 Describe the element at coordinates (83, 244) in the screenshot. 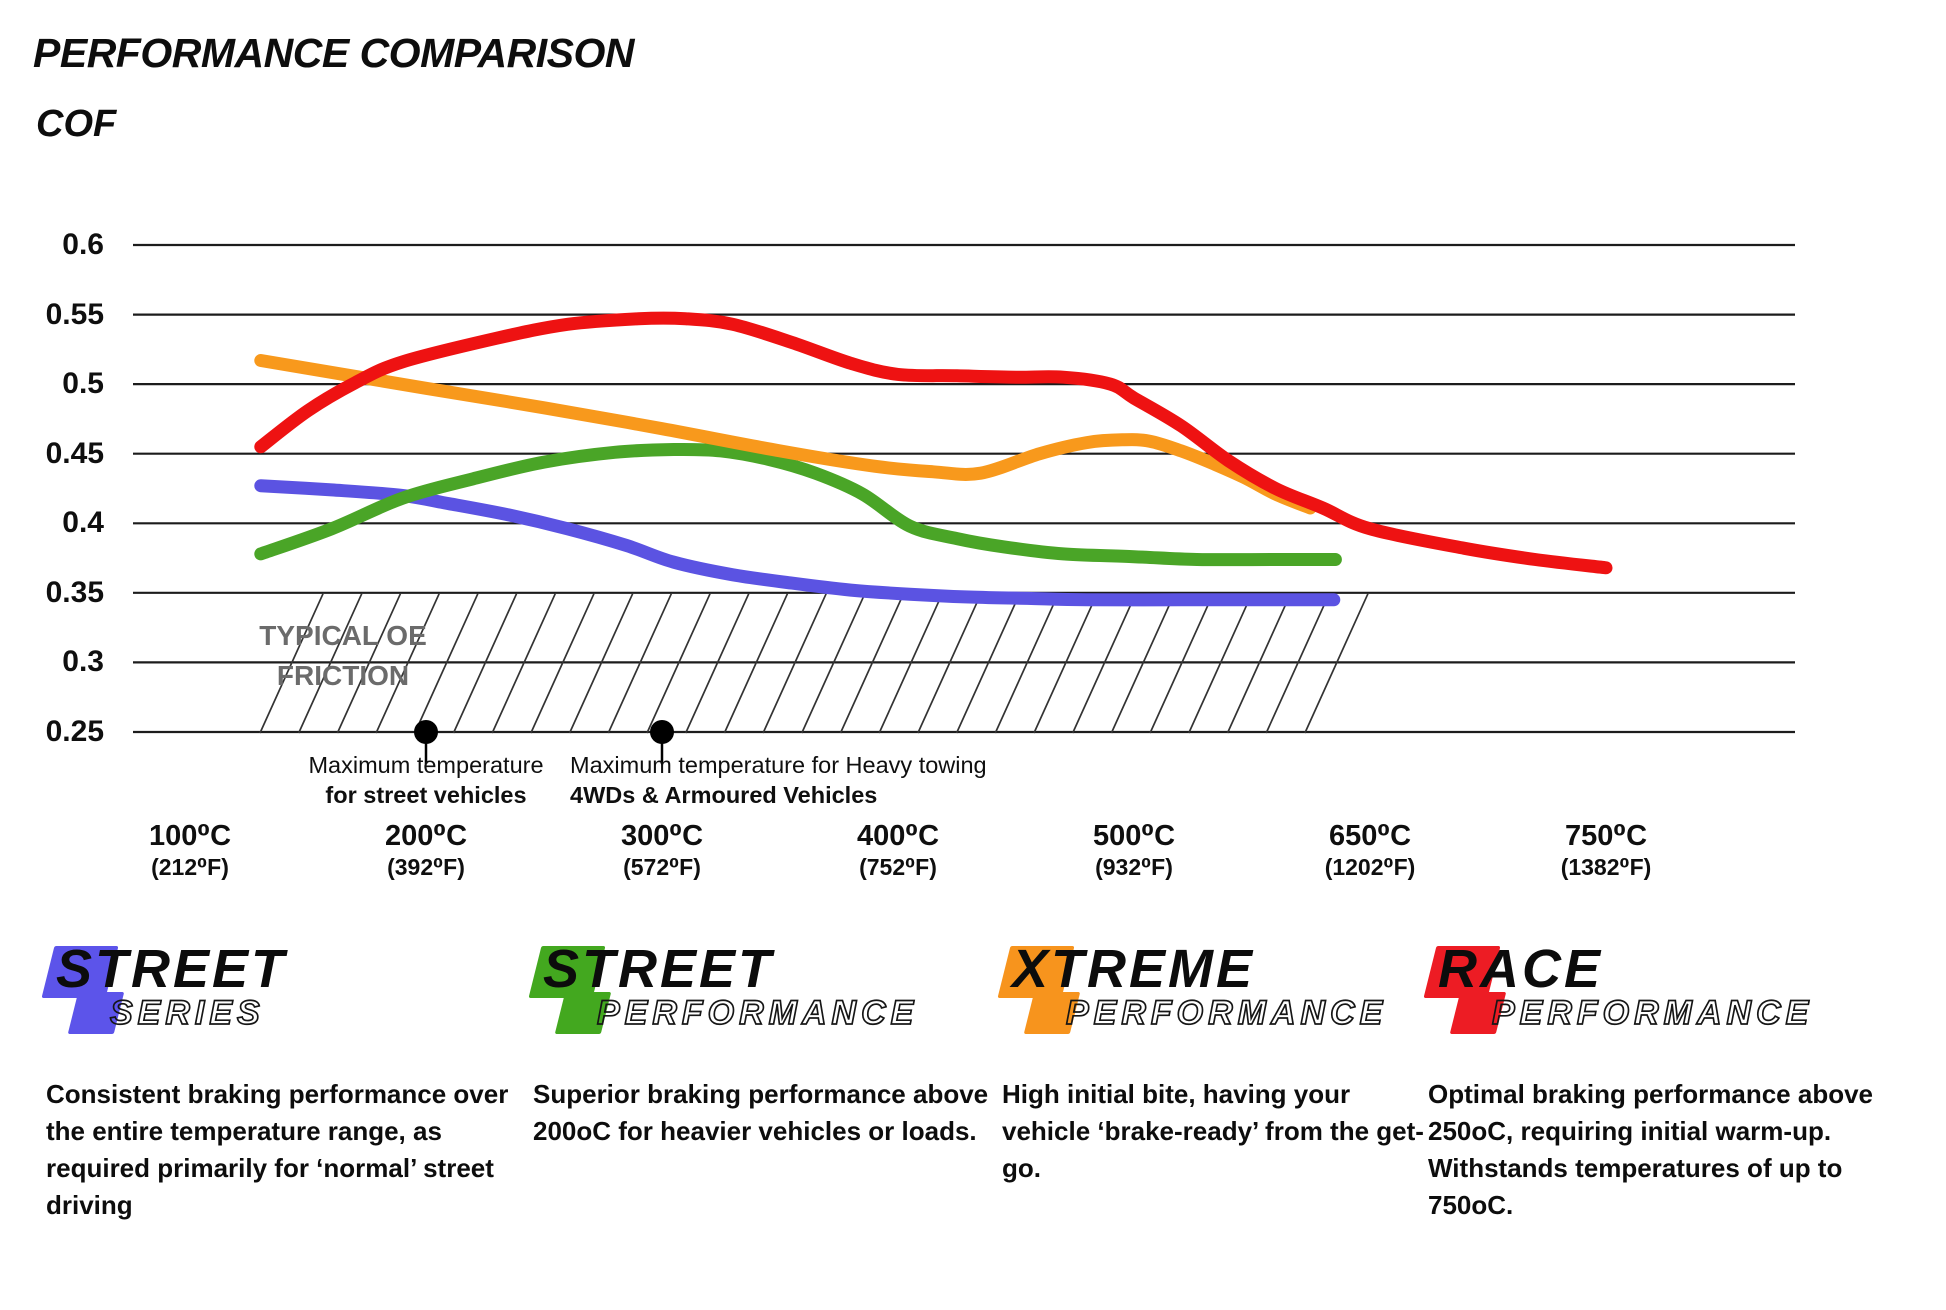

I see `y-tick-label-0.6: 0.6` at that location.